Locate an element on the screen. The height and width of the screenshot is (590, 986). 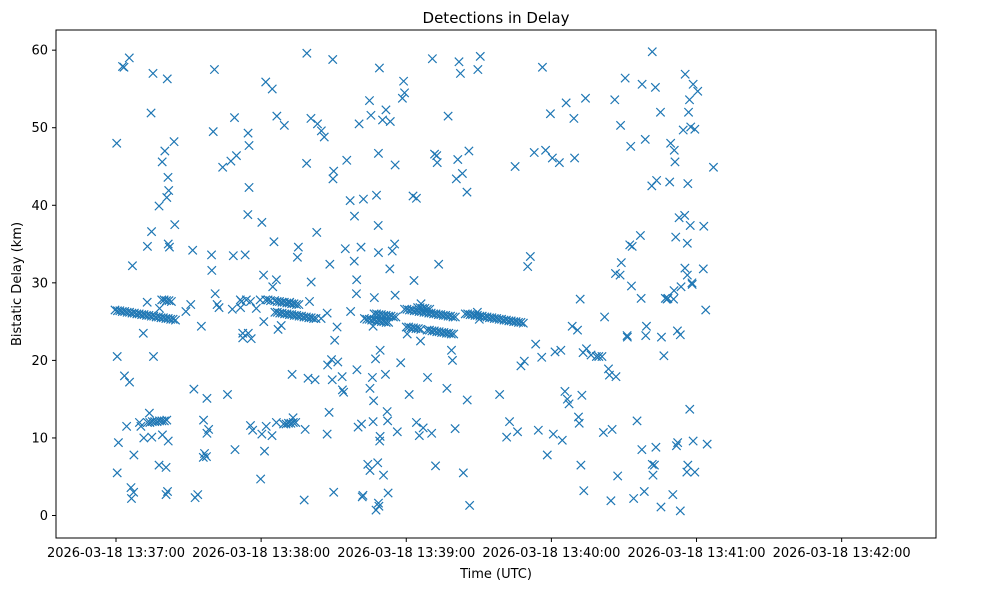
y-tick-label: 10 is located at coordinates (39, 438).